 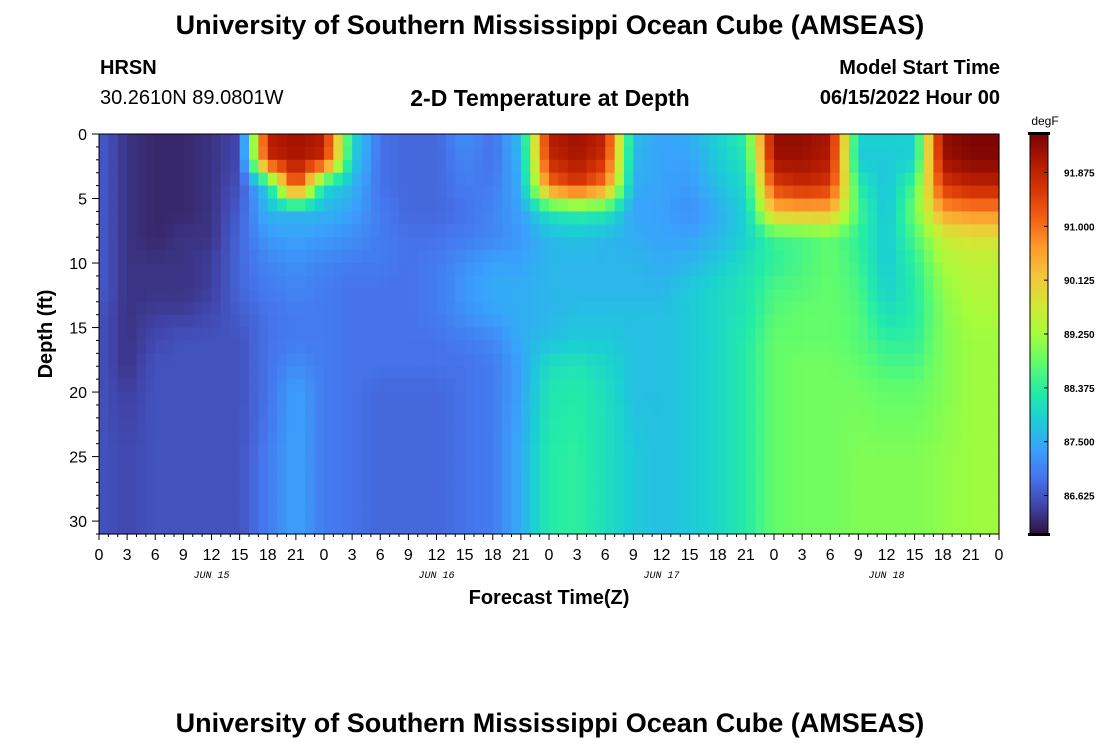 I want to click on x-tick-label: 21, so click(x=746, y=555).